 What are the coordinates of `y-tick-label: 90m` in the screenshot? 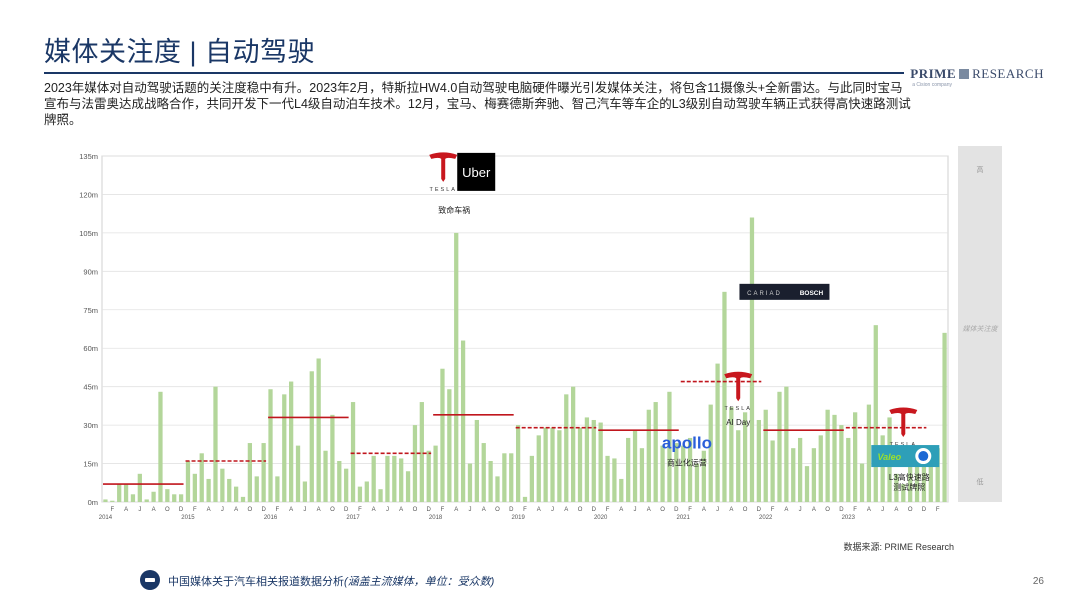 It's located at (90, 271).